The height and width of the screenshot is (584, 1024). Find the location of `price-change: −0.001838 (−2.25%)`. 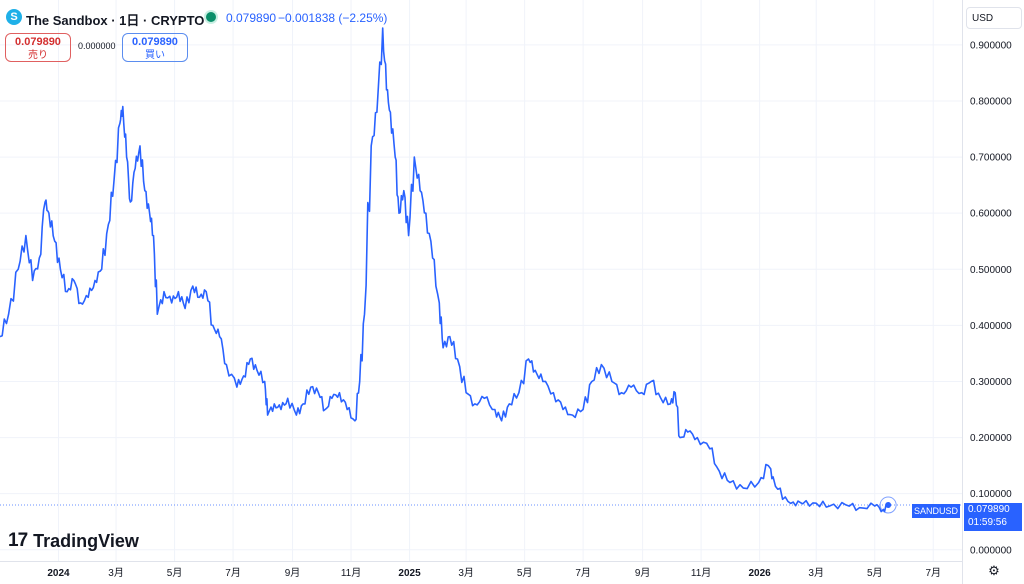

price-change: −0.001838 (−2.25%) is located at coordinates (333, 18).